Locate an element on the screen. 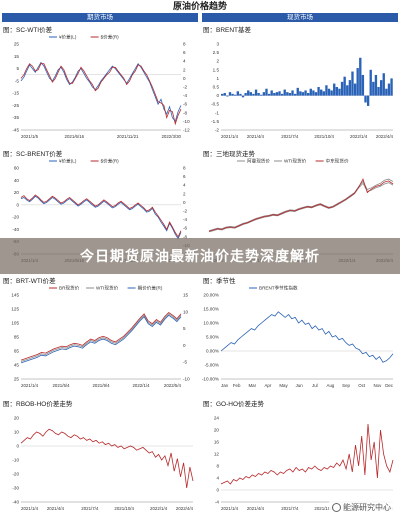 Image resolution: width=400 pixels, height=518 pixels. x-tick-label: Mar is located at coordinates (252, 385).